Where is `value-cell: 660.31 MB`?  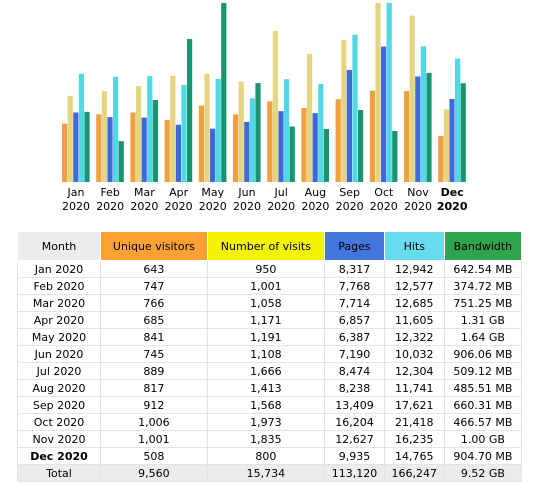 value-cell: 660.31 MB is located at coordinates (483, 405).